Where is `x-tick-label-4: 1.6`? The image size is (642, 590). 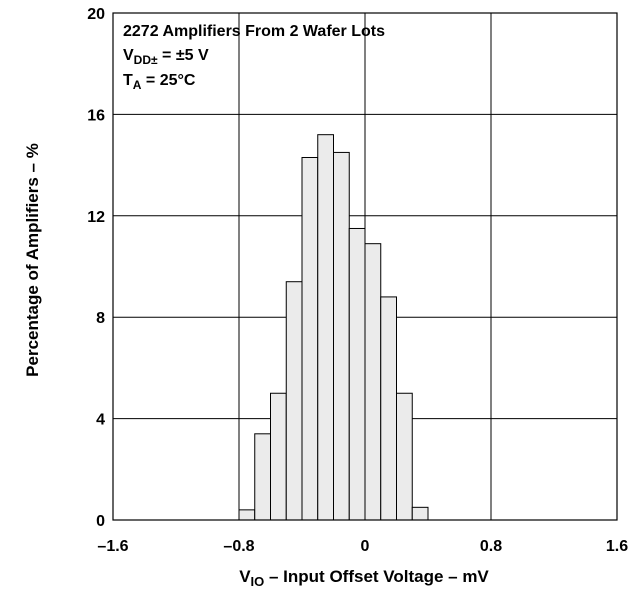 x-tick-label-4: 1.6 is located at coordinates (617, 546).